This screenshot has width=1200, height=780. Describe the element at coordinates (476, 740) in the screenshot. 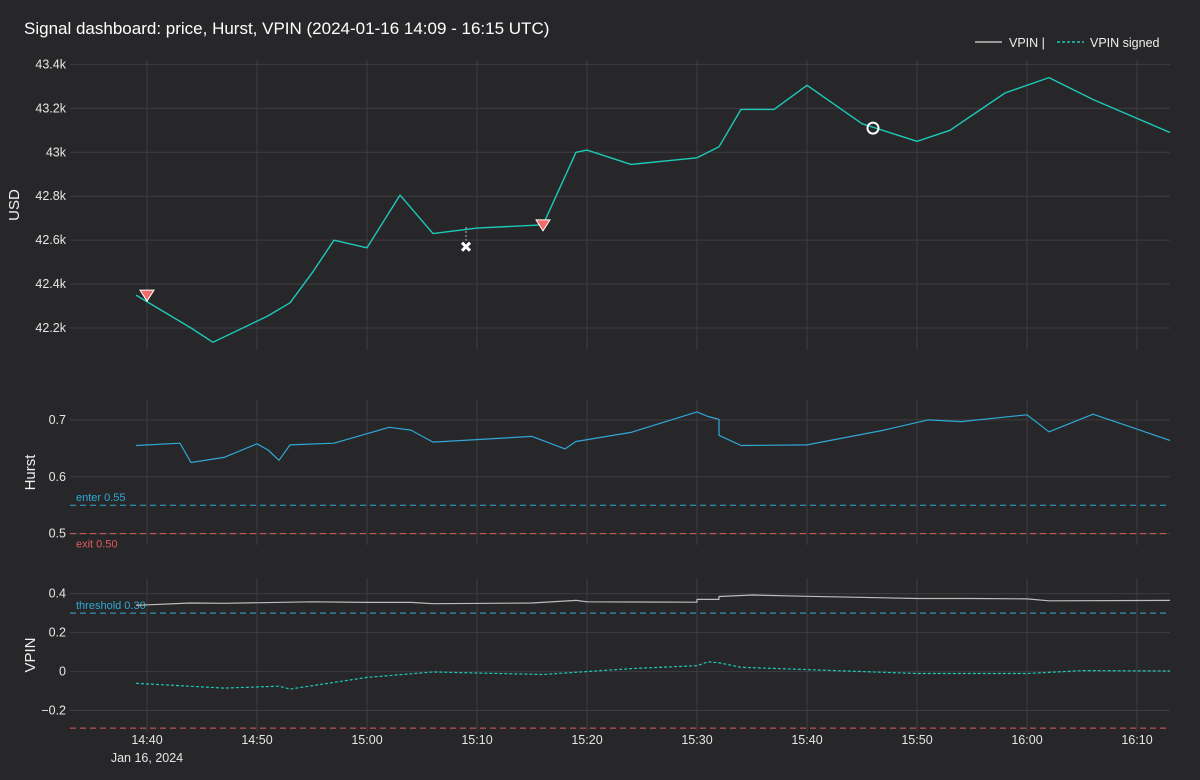

I see `xtick-3: 15:10` at that location.